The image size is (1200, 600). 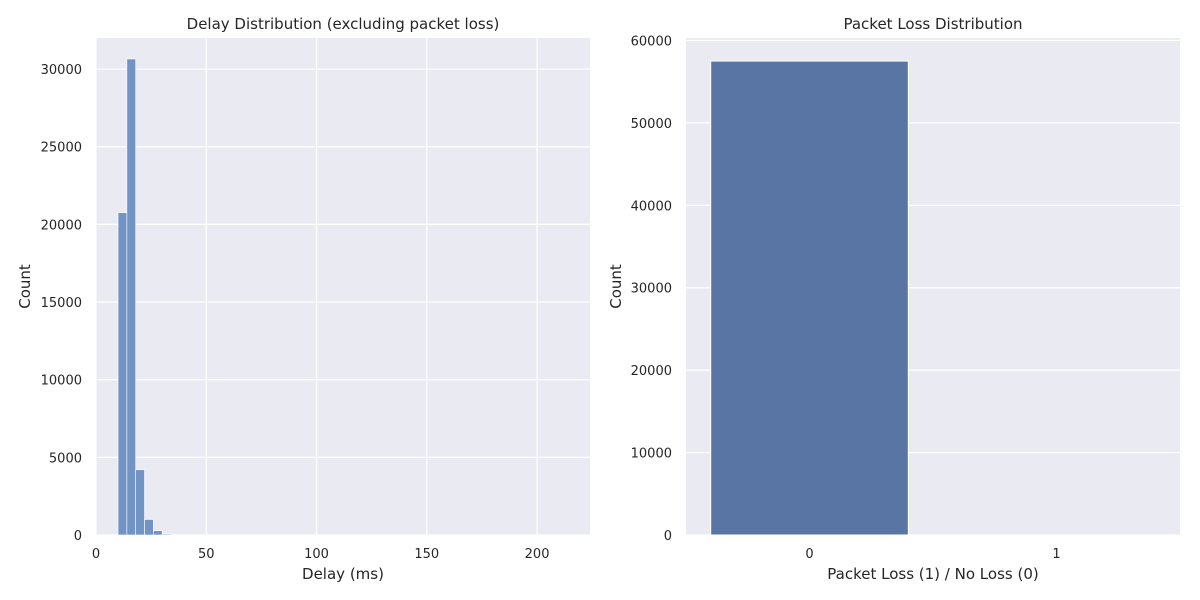 What do you see at coordinates (932, 24) in the screenshot?
I see `packet-loss-title: Packet Loss Distribution` at bounding box center [932, 24].